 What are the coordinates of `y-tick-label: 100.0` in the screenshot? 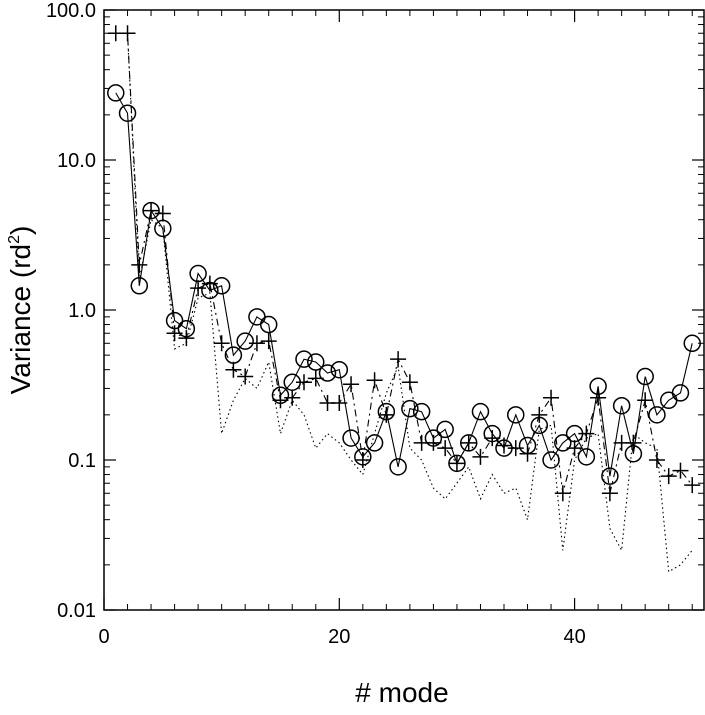 It's located at (71, 11).